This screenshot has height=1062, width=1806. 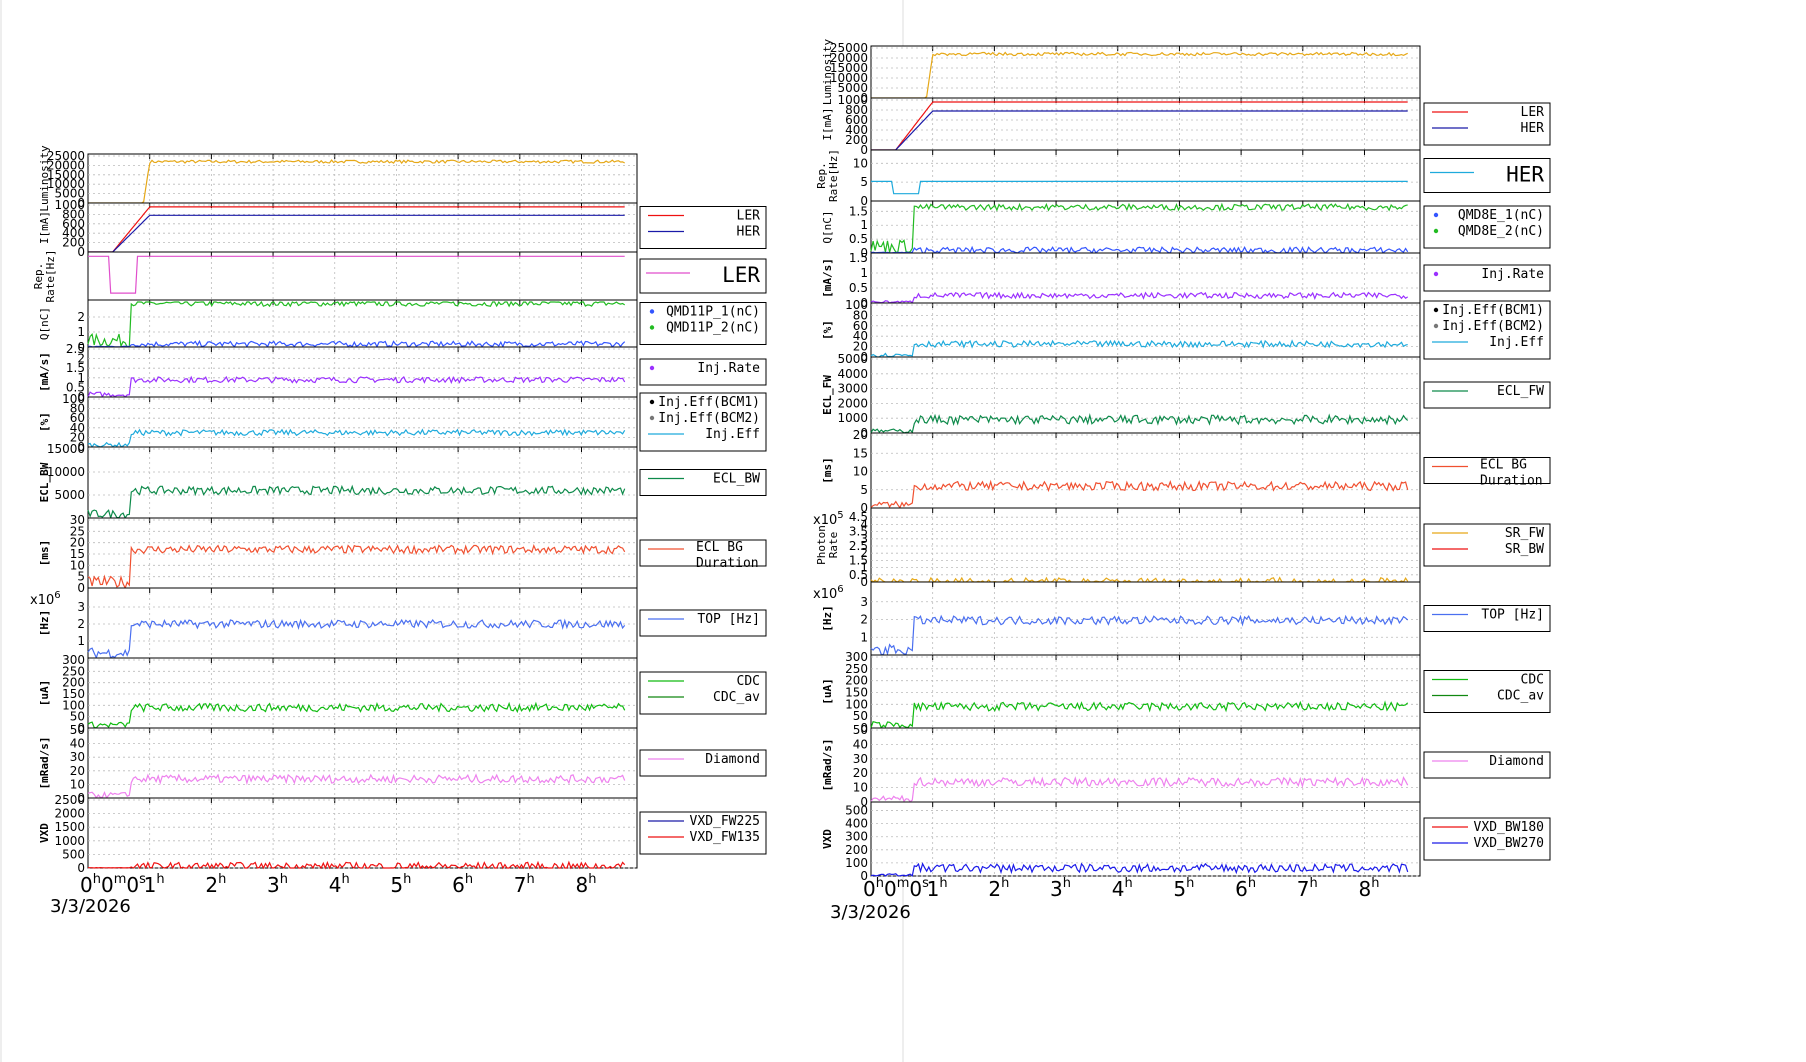 I want to click on panel-3: 012 Q[nC] QMD11P_1(nC)QMD11P_2(nC), so click(x=402, y=326).